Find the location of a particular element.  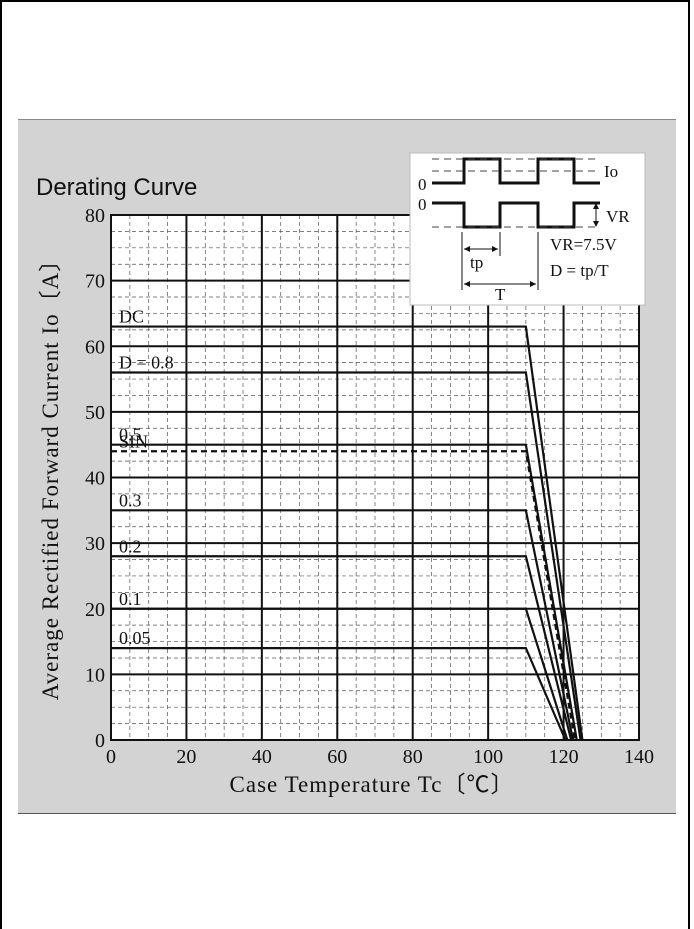

tp-arrow-right is located at coordinates (495, 249).